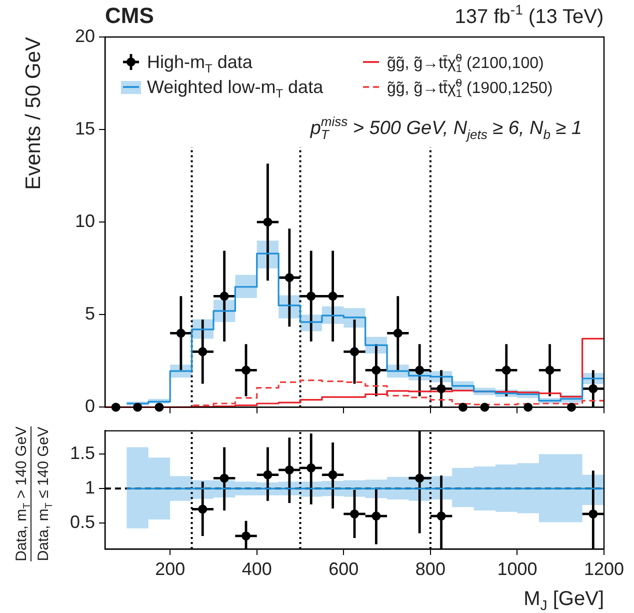 The image size is (634, 613). Describe the element at coordinates (84, 36) in the screenshot. I see `y-tick-label: 20` at that location.